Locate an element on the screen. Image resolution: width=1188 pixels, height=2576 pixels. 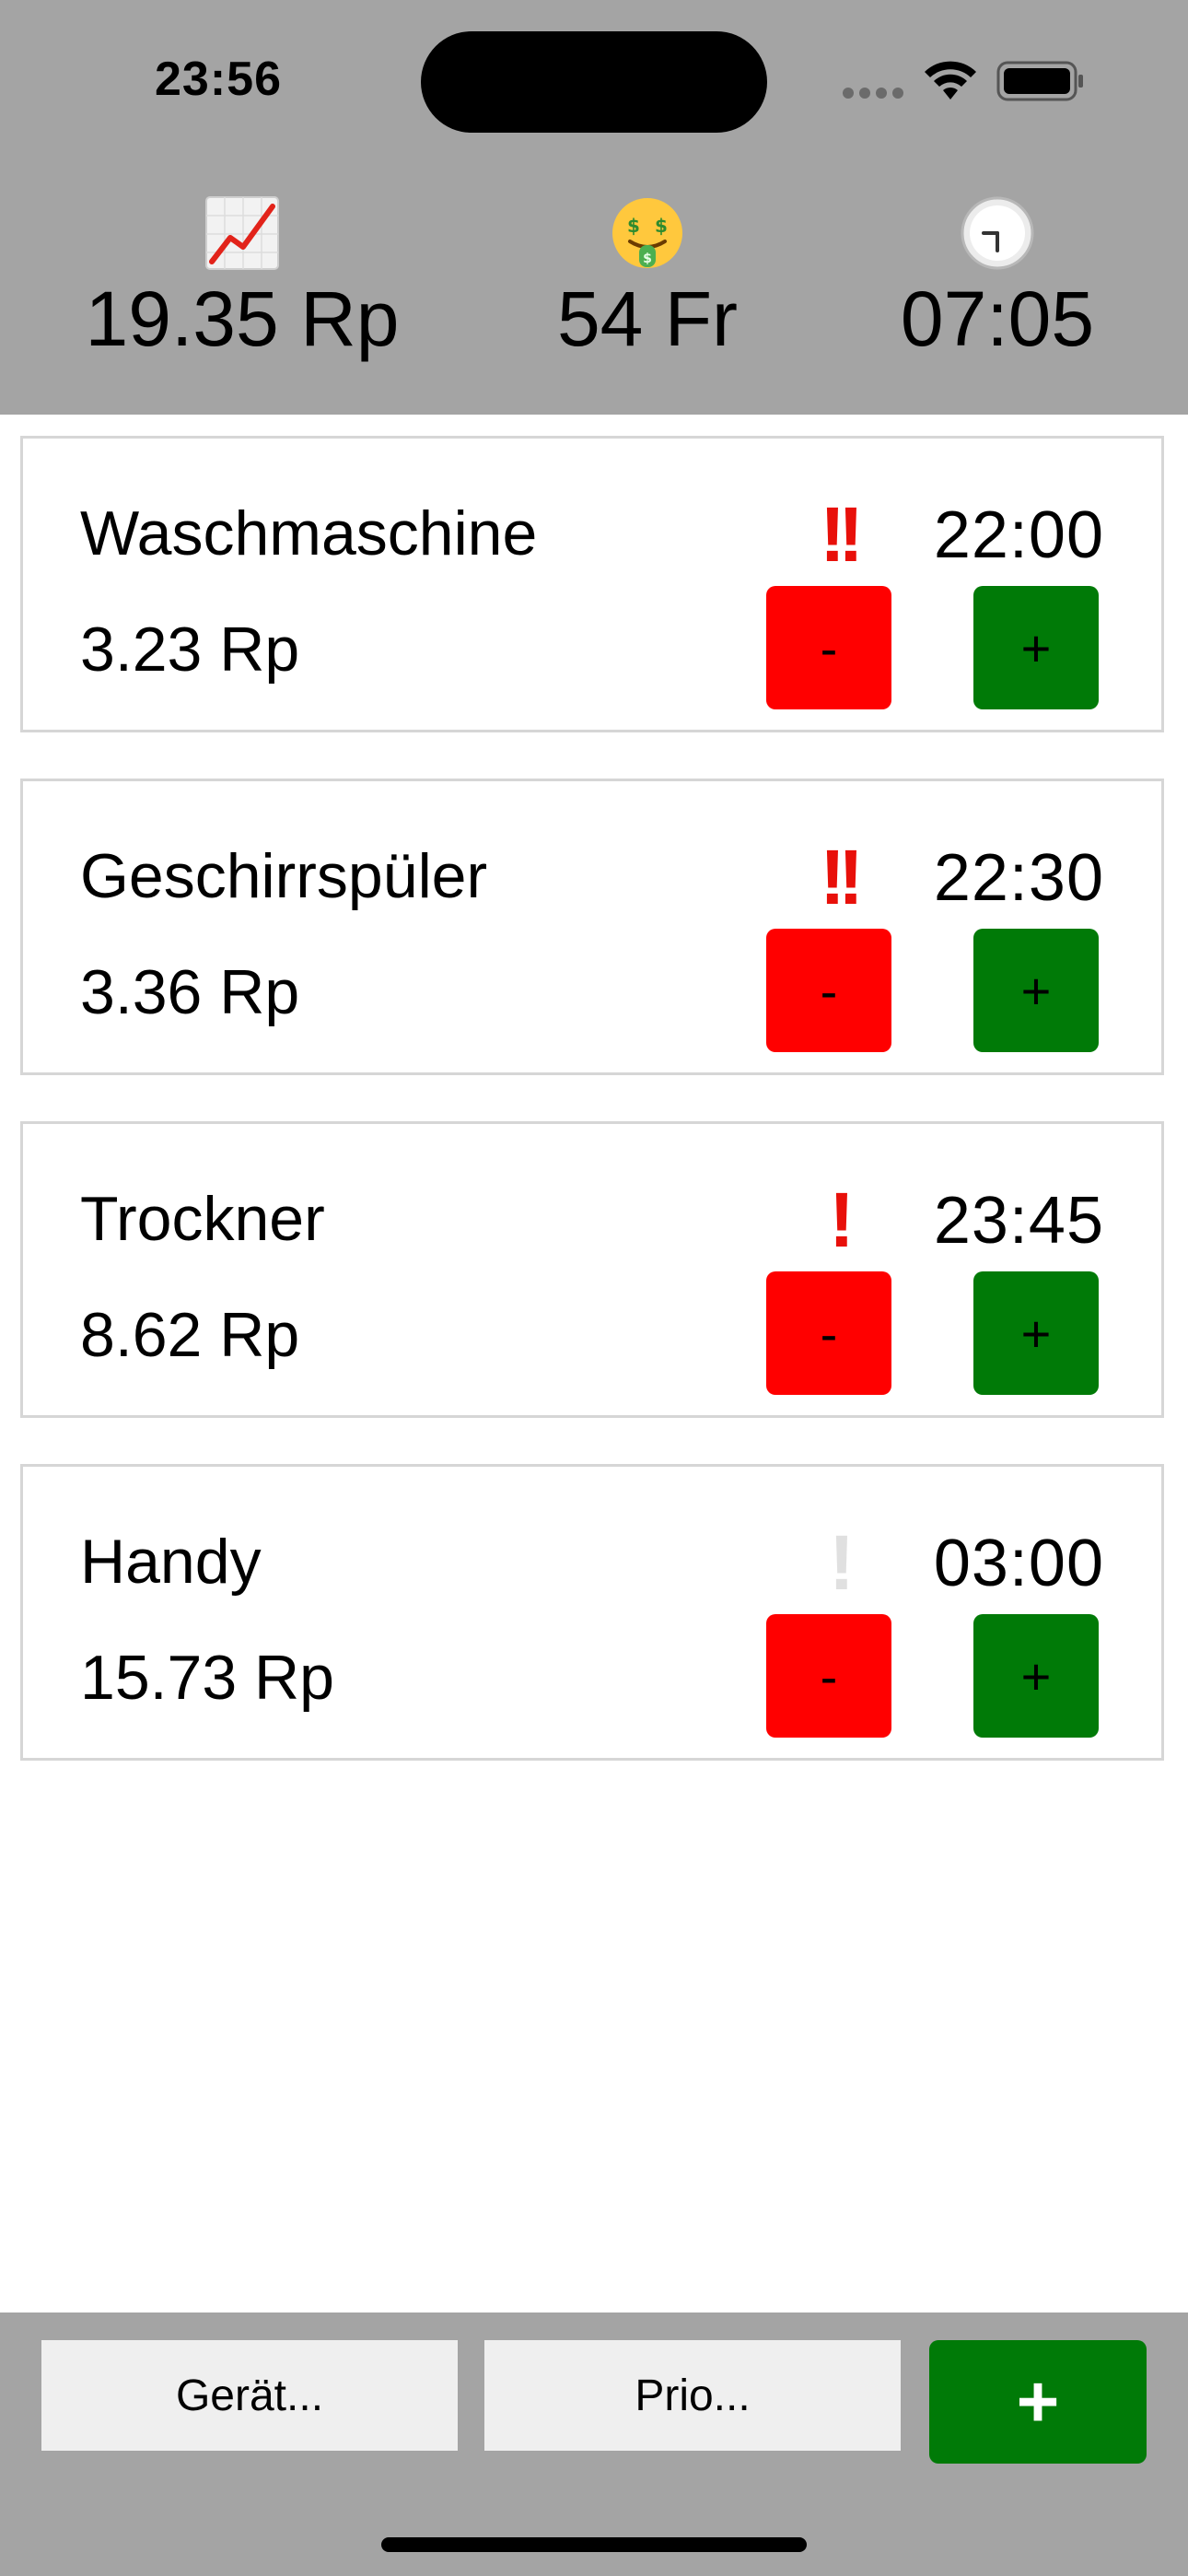
battery-icon is located at coordinates (1039, 81).